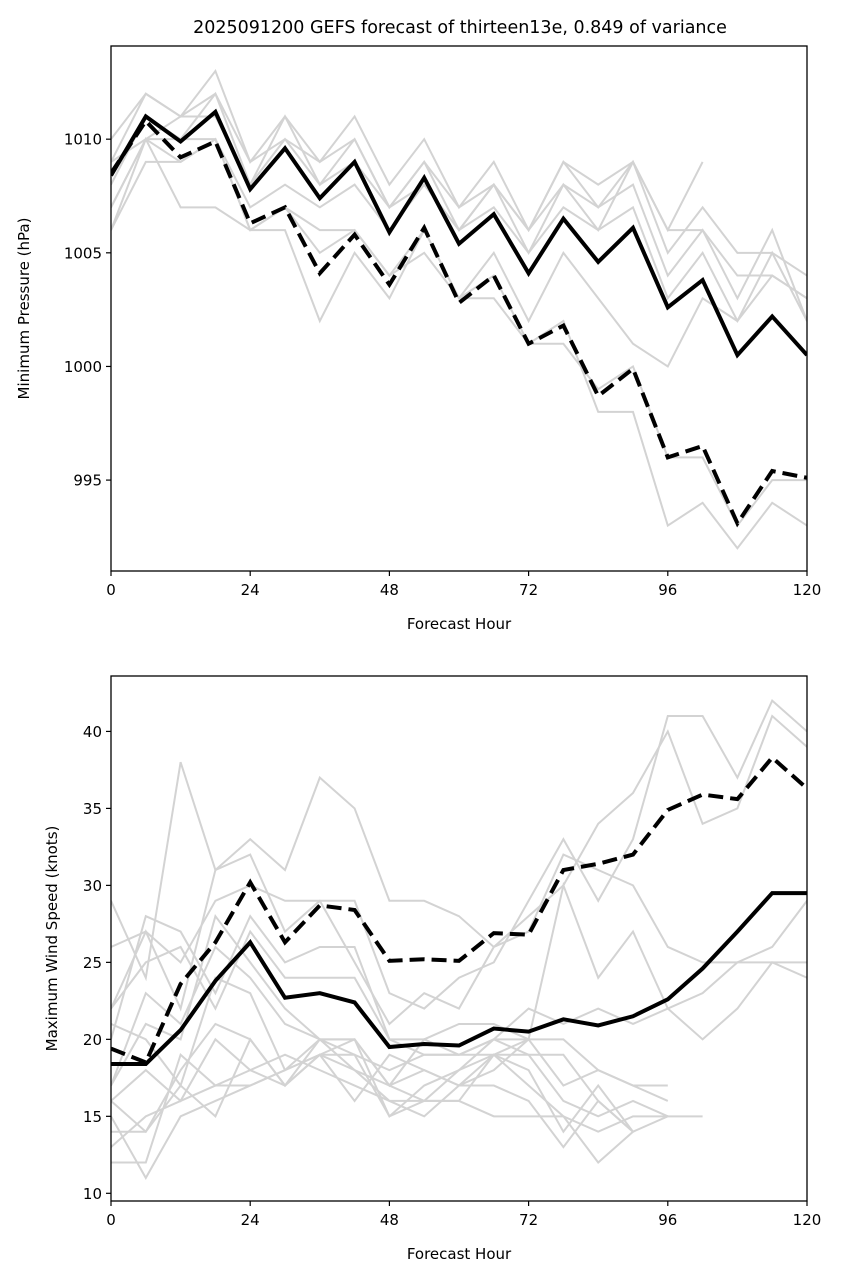  Describe the element at coordinates (92, 963) in the screenshot. I see `y-tick-label: 25` at that location.